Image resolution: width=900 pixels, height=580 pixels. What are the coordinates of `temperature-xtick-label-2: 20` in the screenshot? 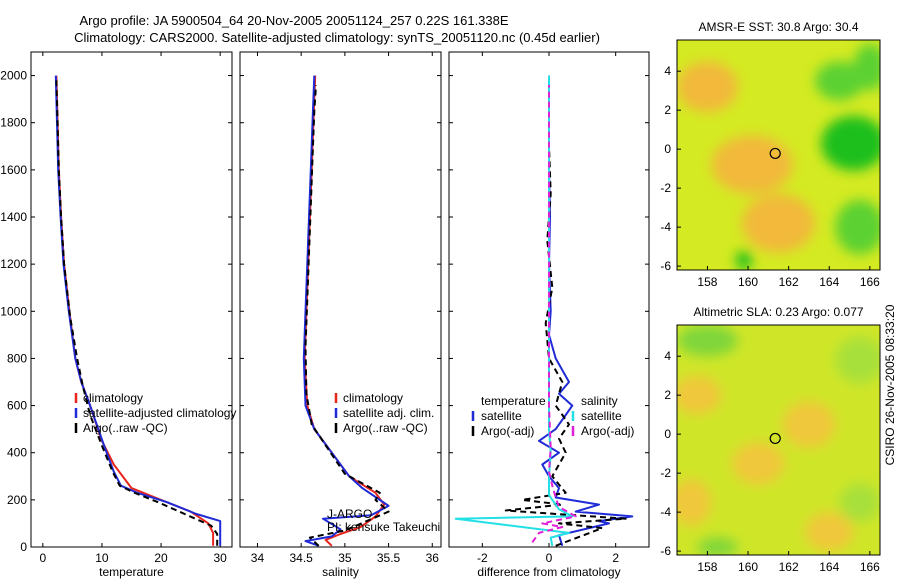 It's located at (161, 558).